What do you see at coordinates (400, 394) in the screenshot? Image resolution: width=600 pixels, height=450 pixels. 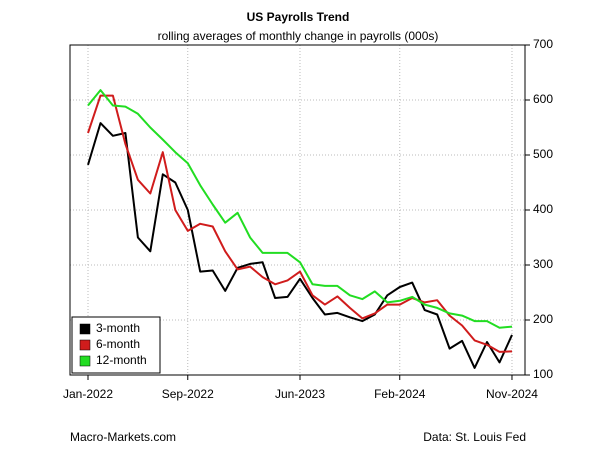 I see `x-tick-label: Feb-2024` at bounding box center [400, 394].